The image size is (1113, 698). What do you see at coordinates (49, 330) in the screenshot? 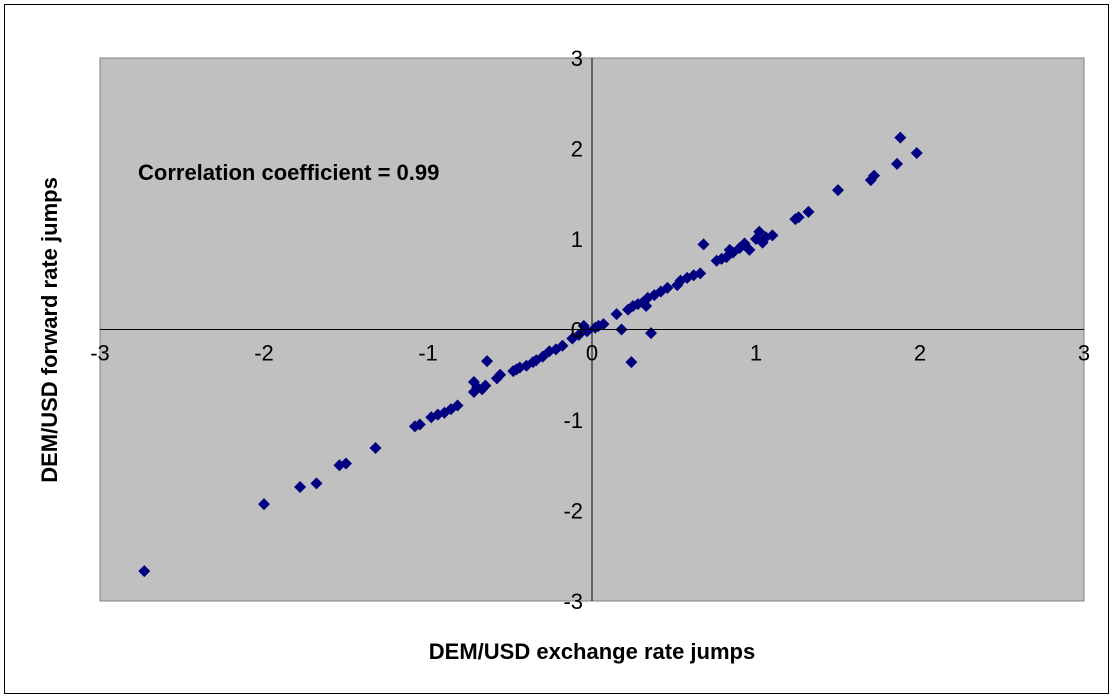
I see `y-axis-title: DEM/USD forward rate jumps` at bounding box center [49, 330].